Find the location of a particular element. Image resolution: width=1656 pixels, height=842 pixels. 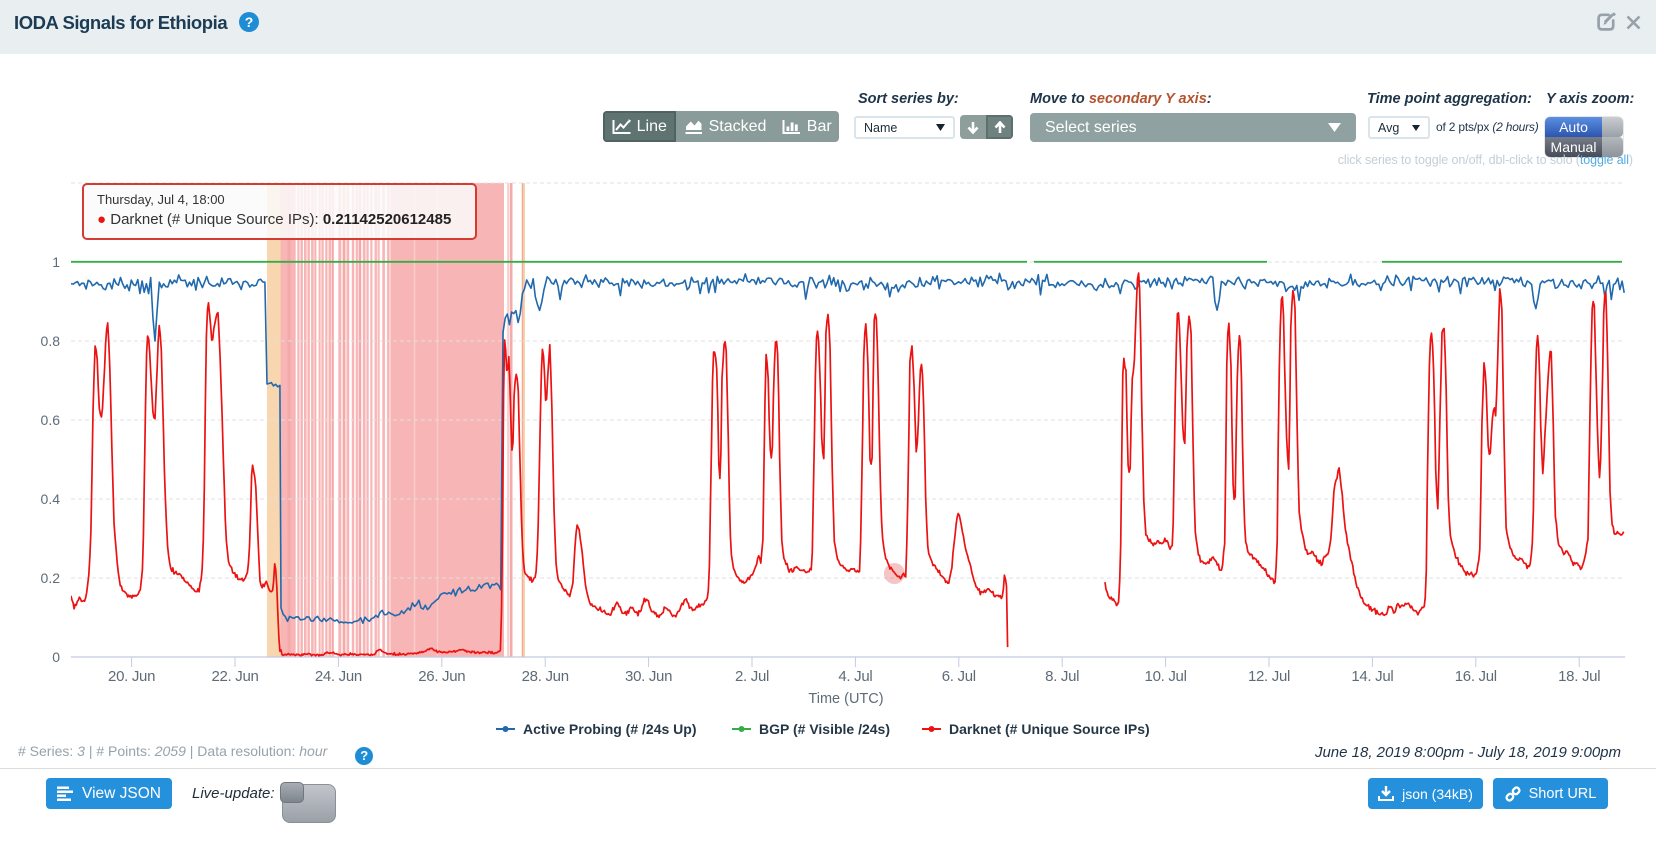

svg-text: 24. Jun is located at coordinates (338, 676).